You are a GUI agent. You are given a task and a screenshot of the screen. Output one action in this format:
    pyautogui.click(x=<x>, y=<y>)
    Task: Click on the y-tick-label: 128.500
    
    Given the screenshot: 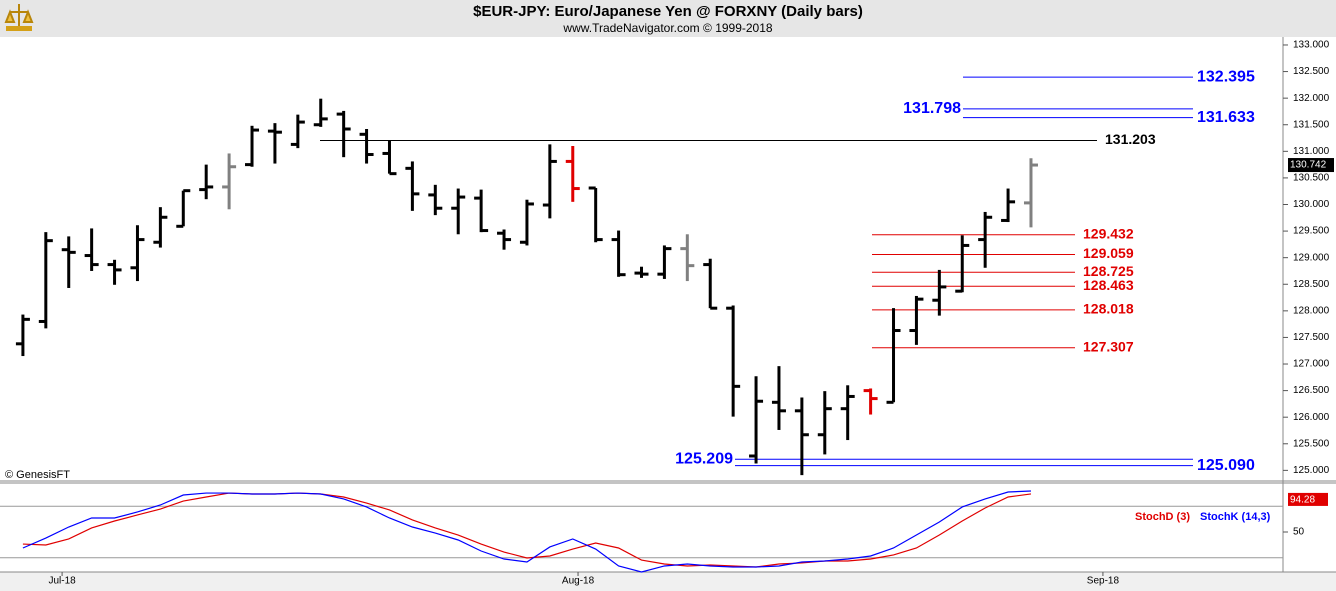 What is the action you would take?
    pyautogui.click(x=1311, y=284)
    